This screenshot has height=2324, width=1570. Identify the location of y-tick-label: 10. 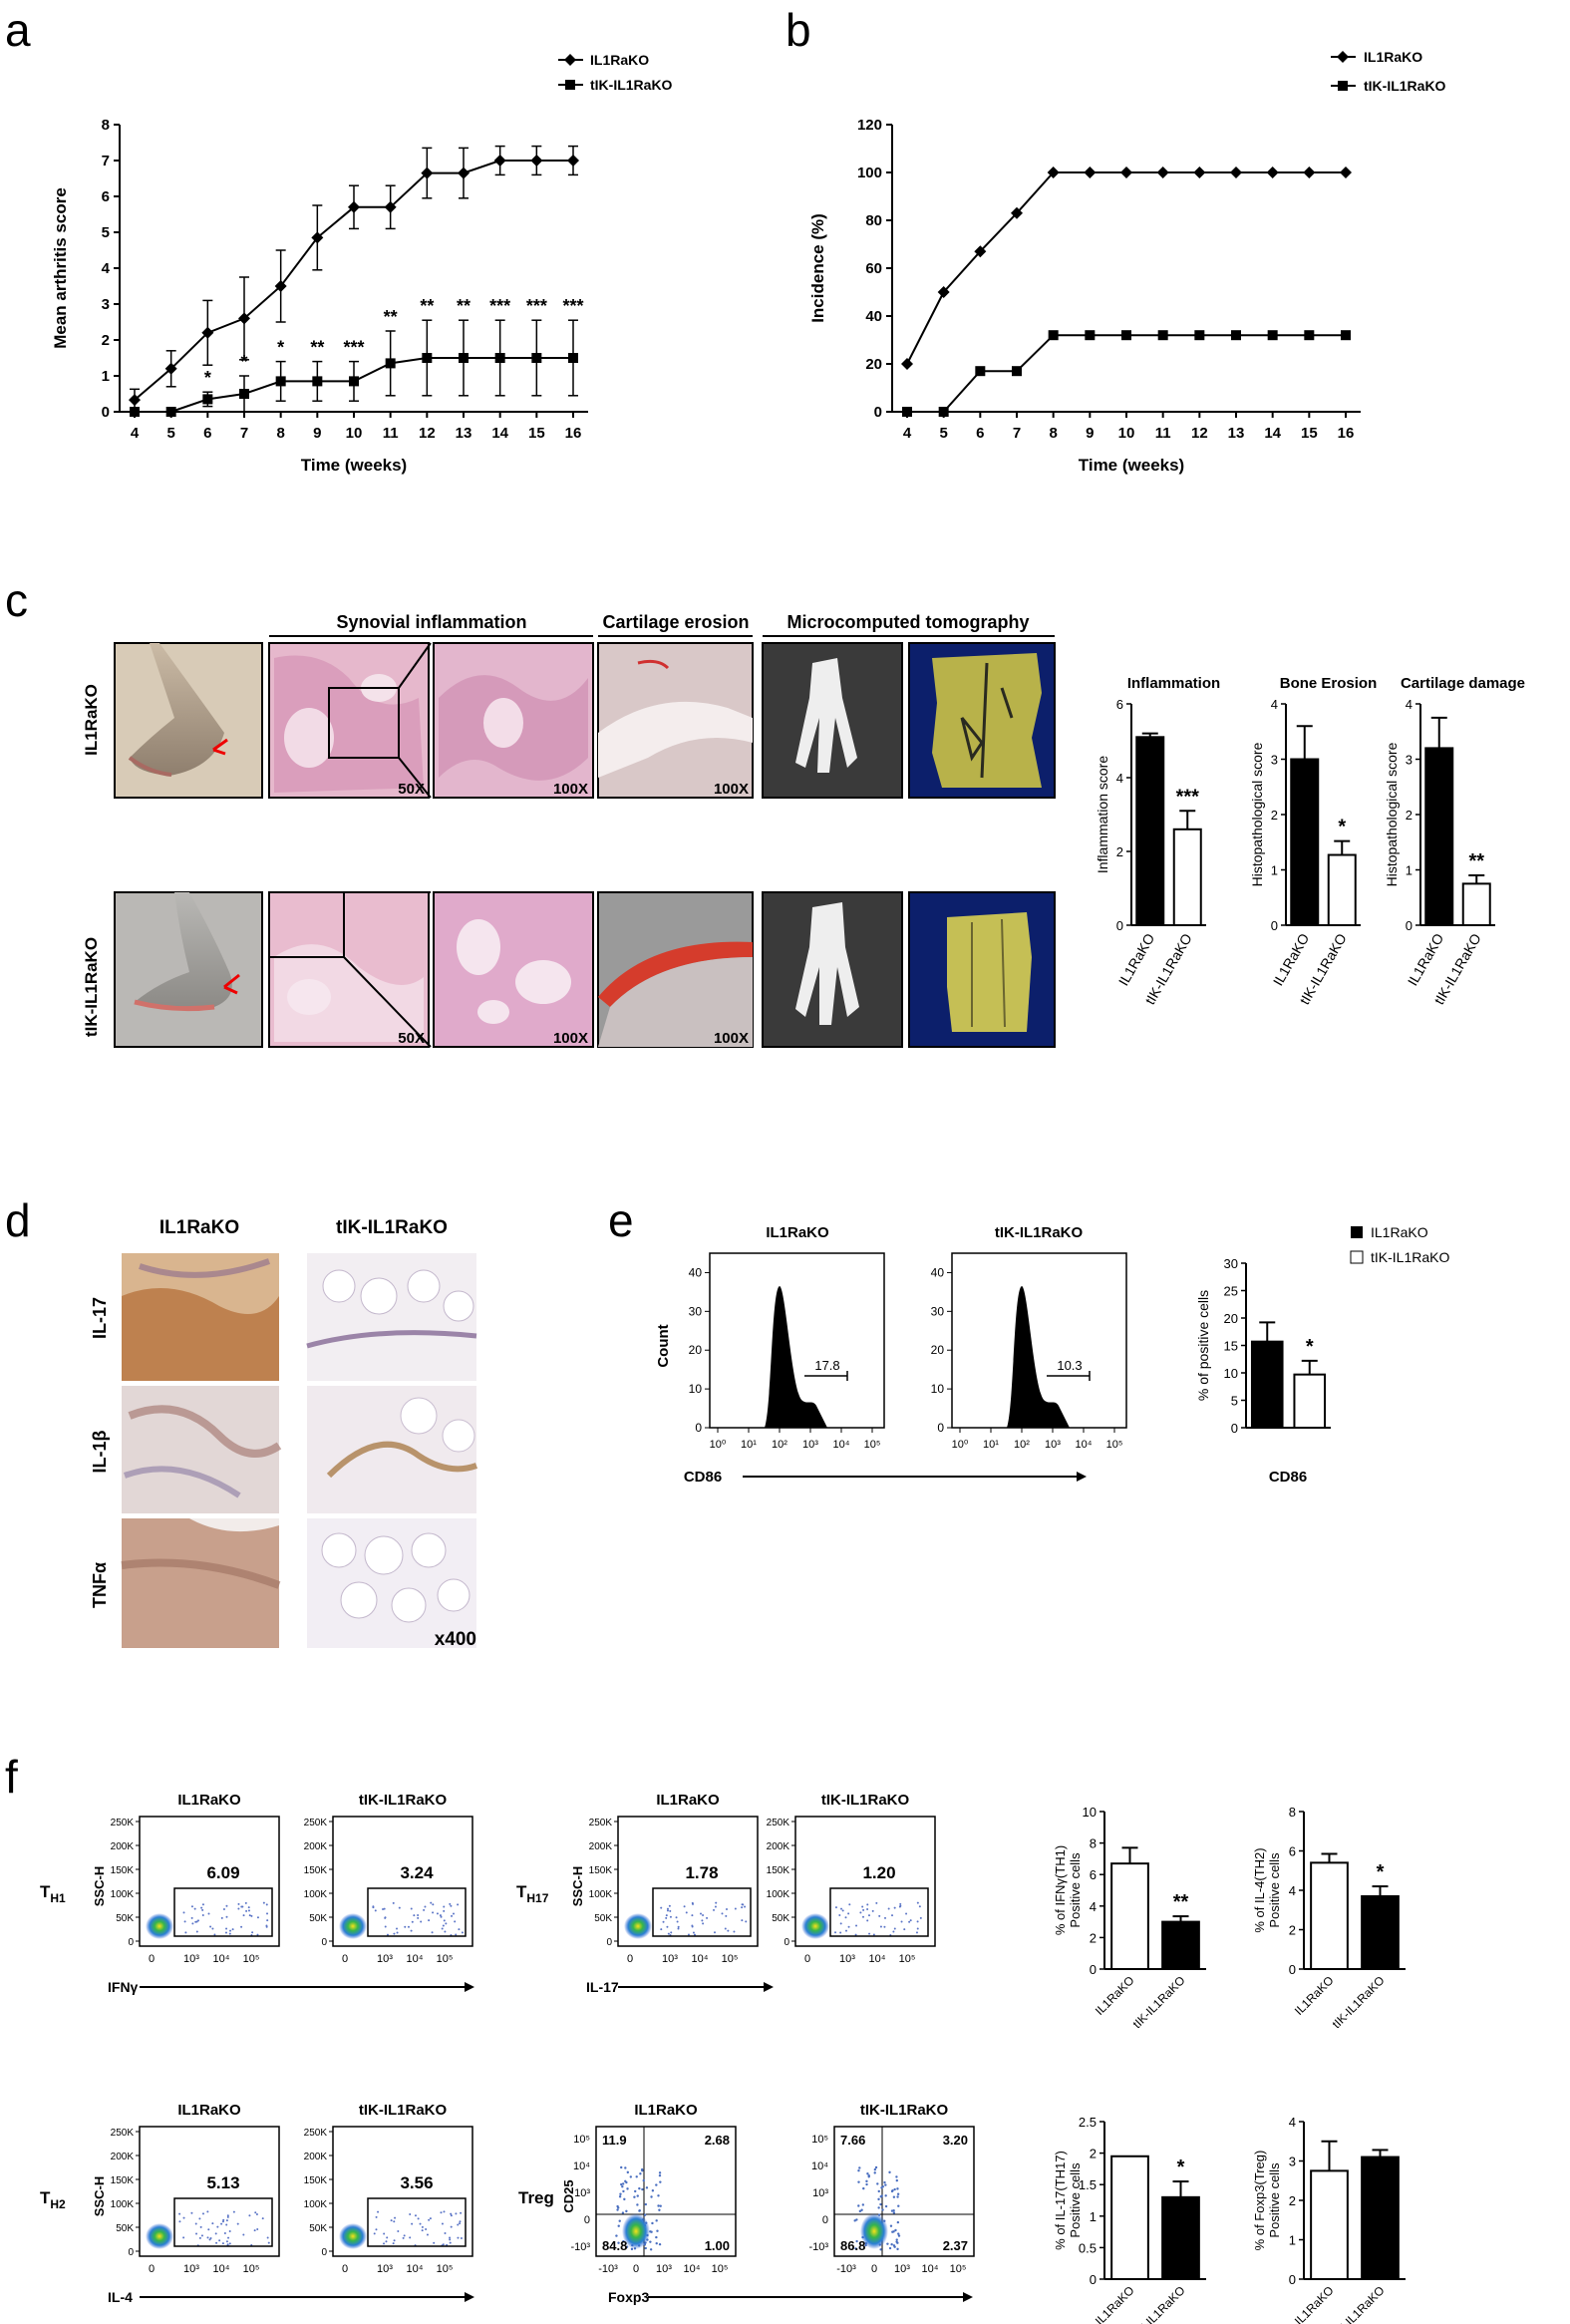
(1090, 1812).